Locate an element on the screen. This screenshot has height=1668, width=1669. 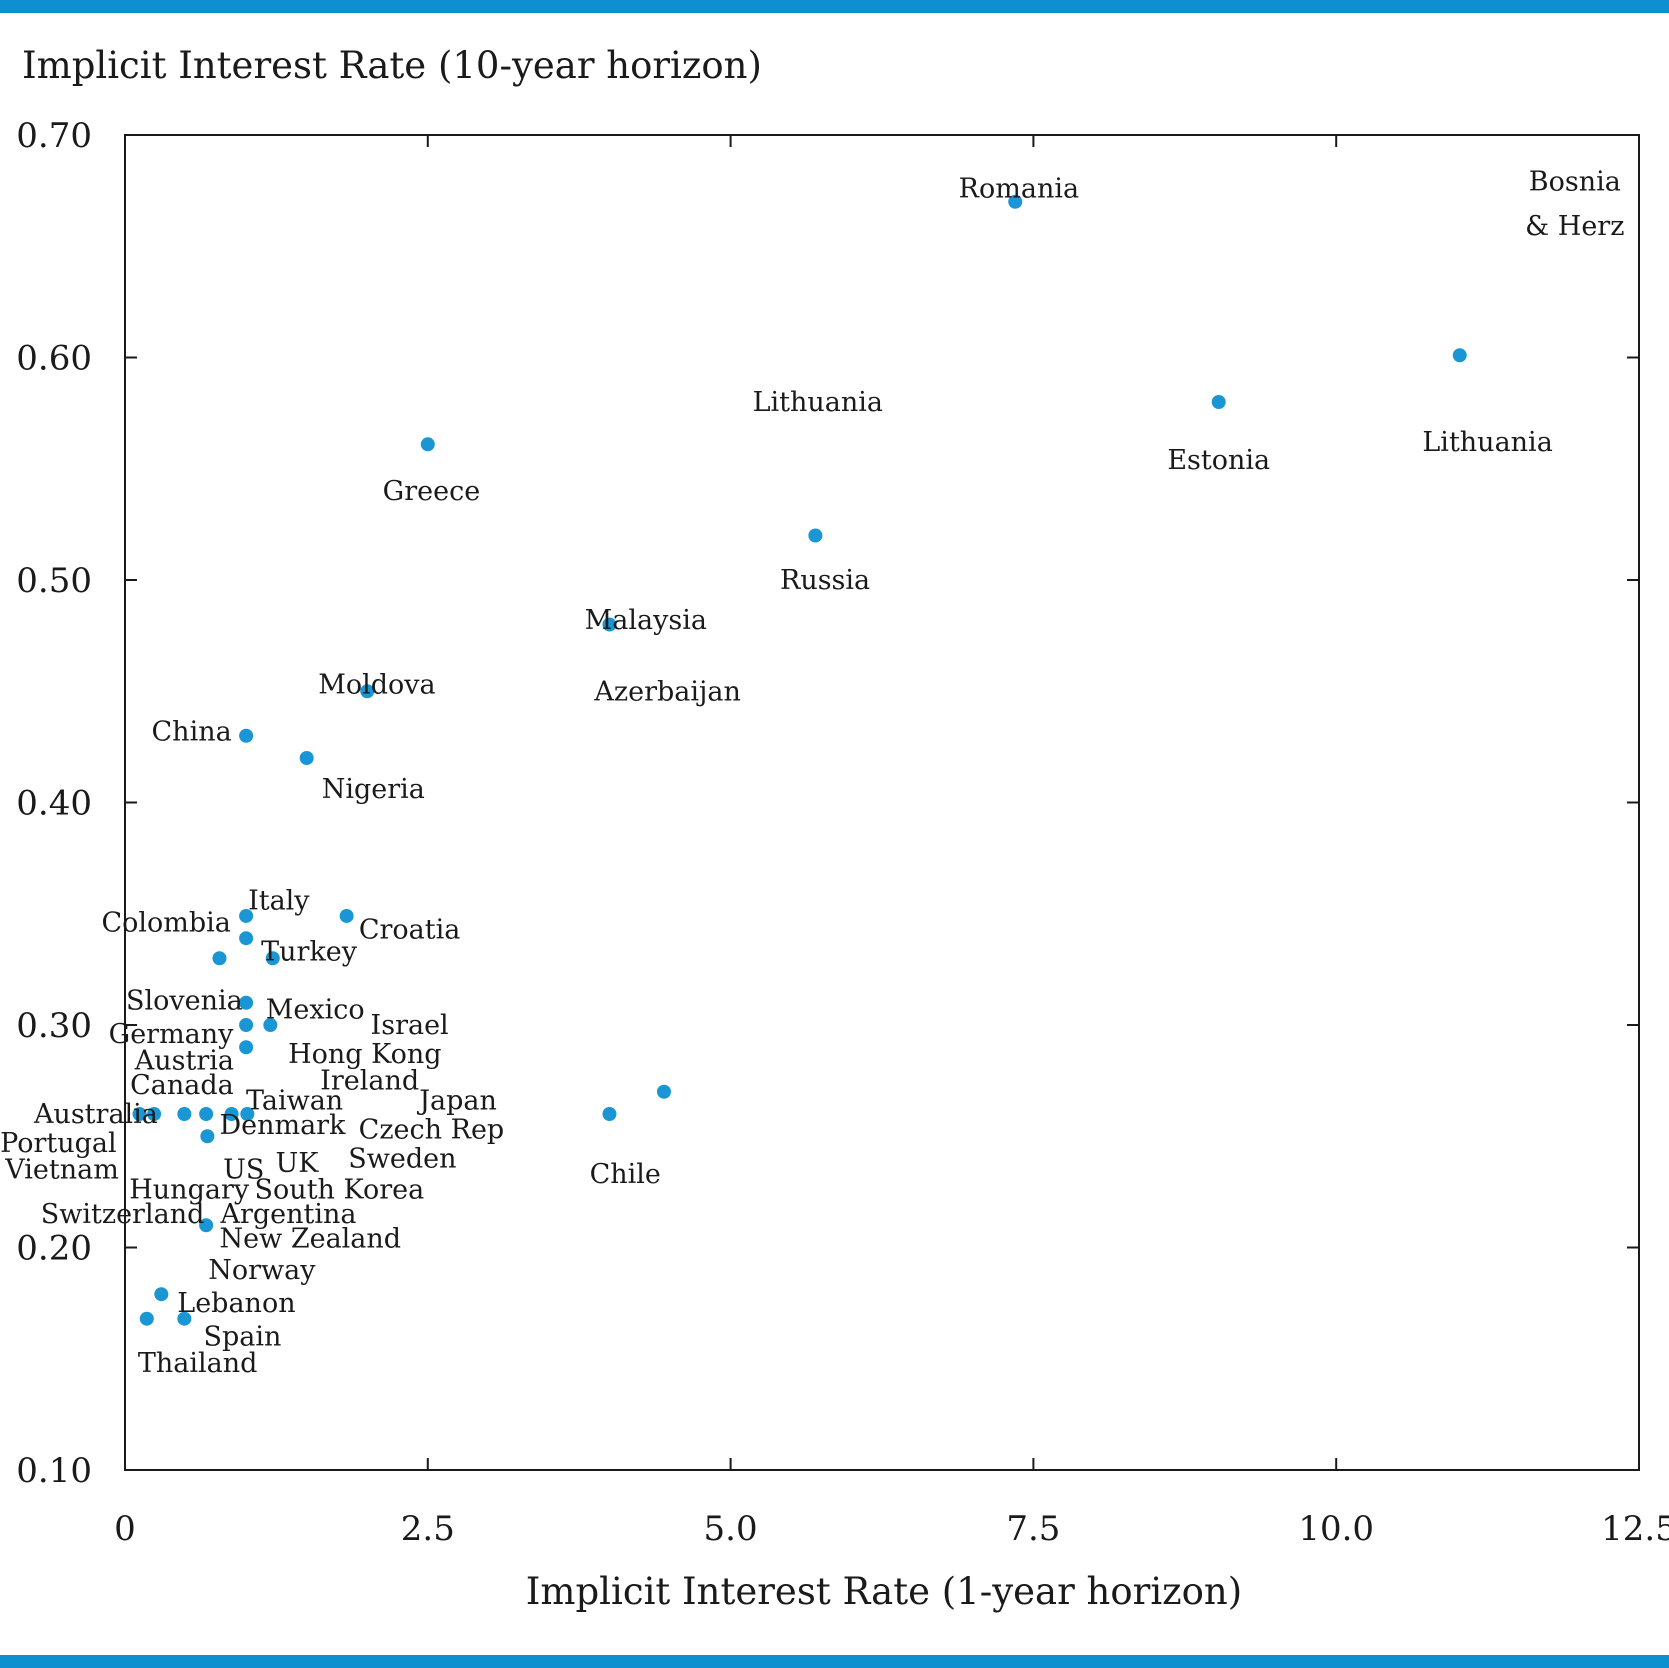
point-label: Moldova is located at coordinates (376, 685).